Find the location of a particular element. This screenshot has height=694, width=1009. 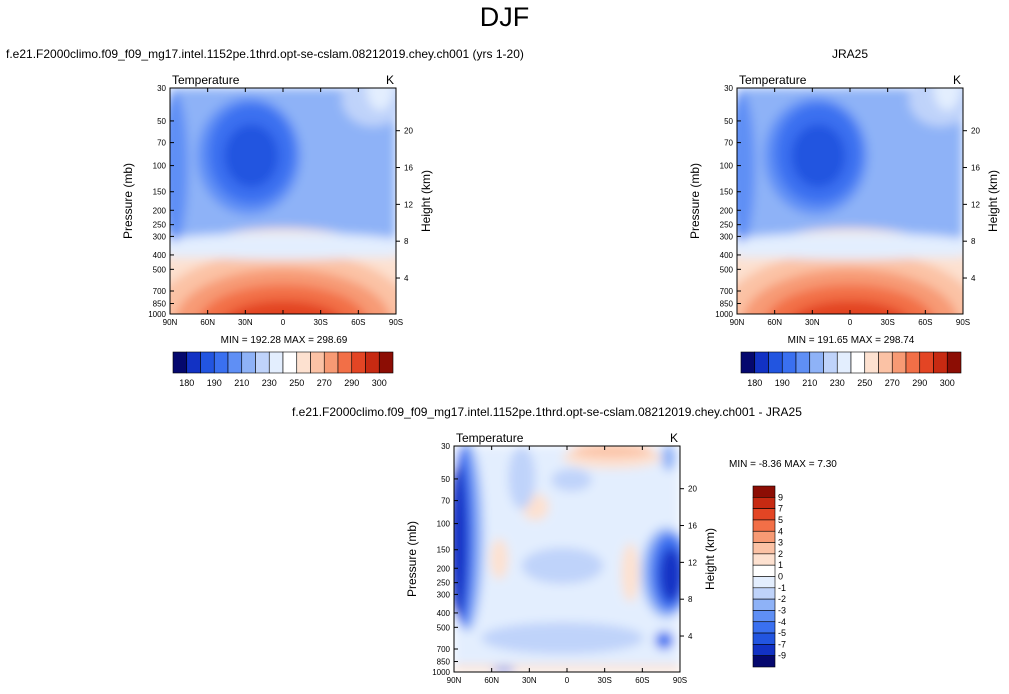

colorbar-label: 7 is located at coordinates (780, 509).